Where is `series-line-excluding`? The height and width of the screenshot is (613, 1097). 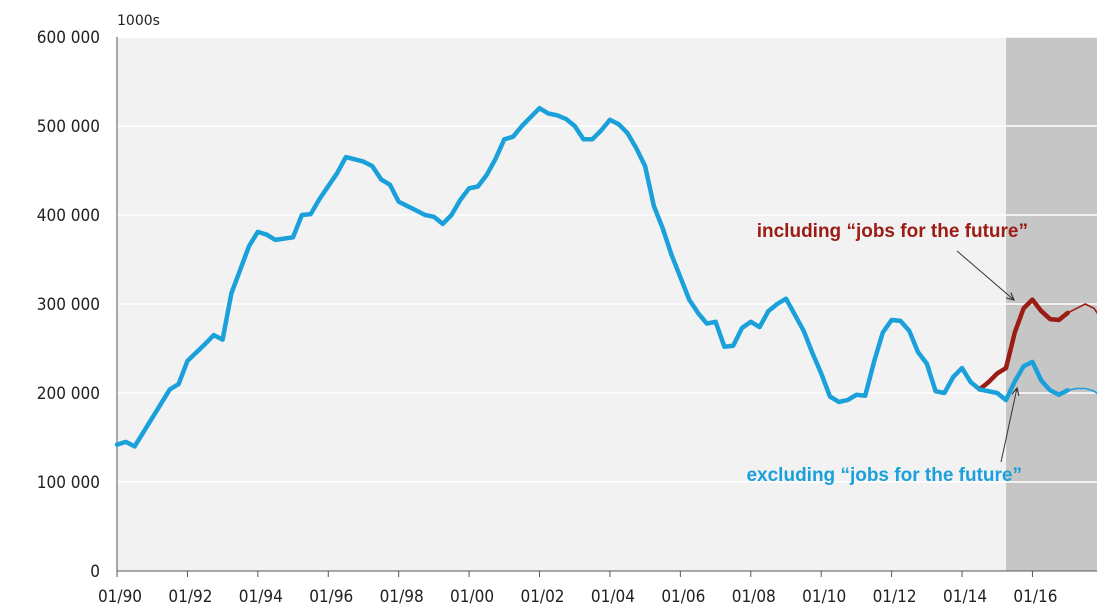
series-line-excluding is located at coordinates (1023, 381).